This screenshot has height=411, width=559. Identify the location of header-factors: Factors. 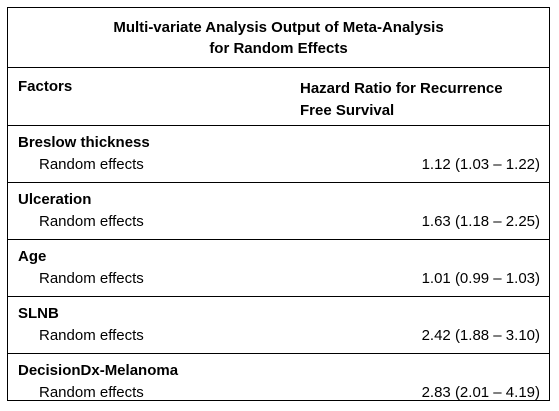
(45, 86).